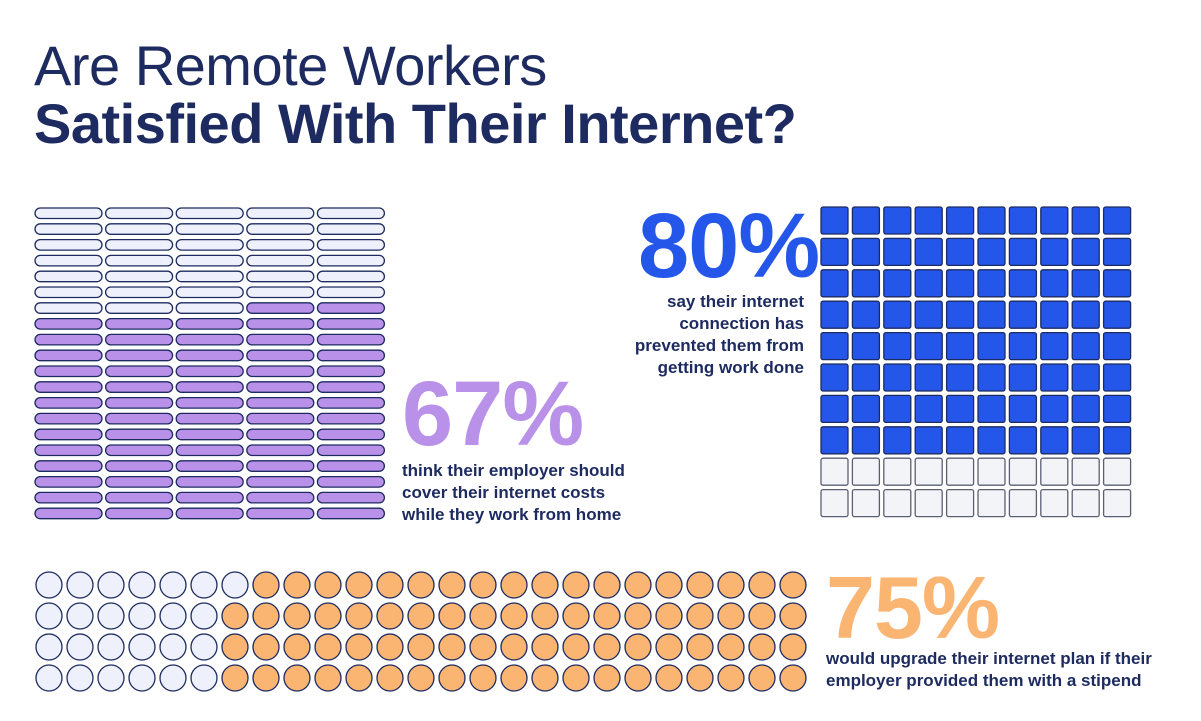 The image size is (1201, 721). I want to click on percent-label-67: 67%, so click(493, 414).